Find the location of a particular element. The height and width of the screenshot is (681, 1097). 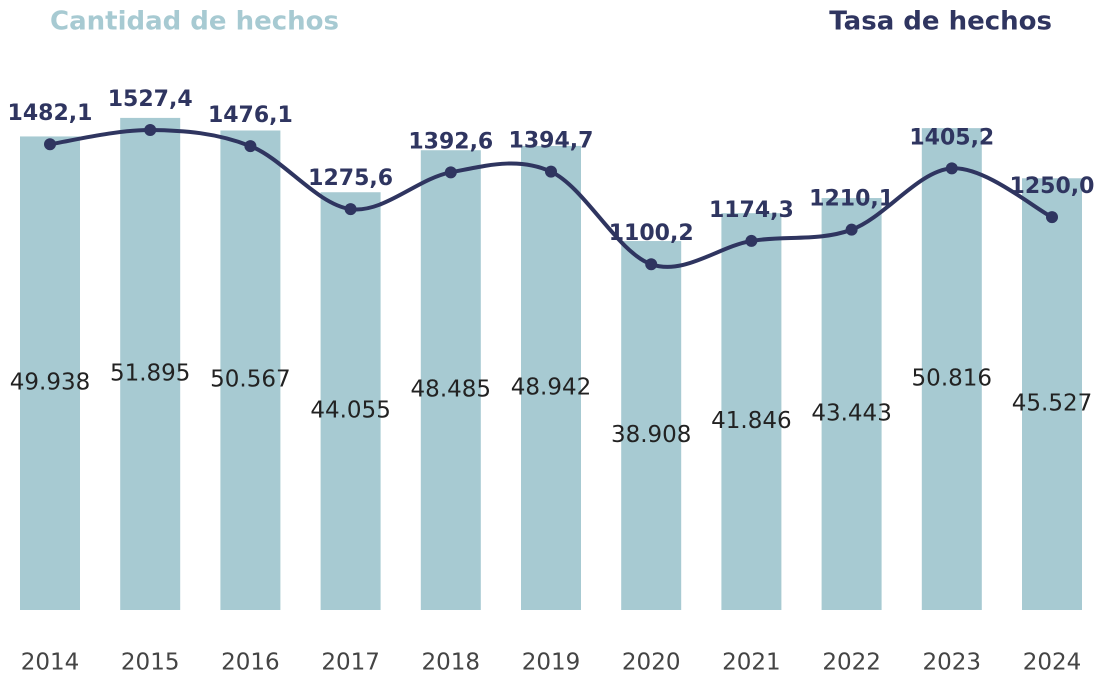

line-value-label: 1527,4 is located at coordinates (150, 99).